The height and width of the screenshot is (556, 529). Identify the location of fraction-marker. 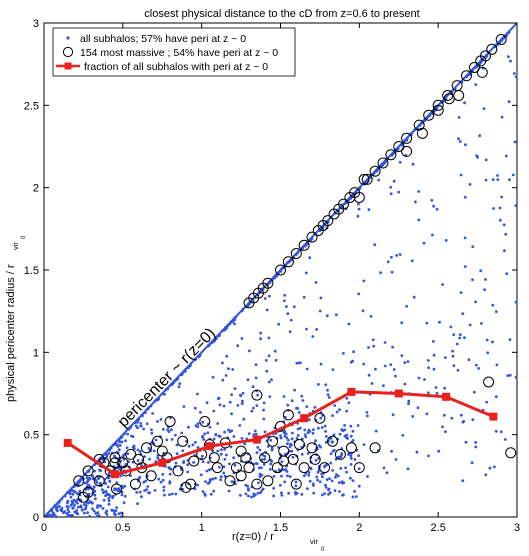
(209, 446).